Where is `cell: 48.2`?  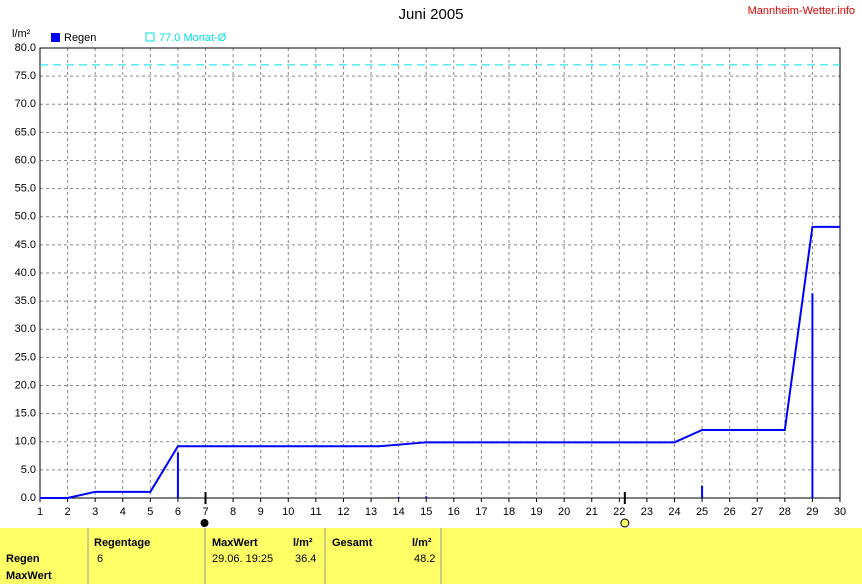
cell: 48.2 is located at coordinates (424, 559).